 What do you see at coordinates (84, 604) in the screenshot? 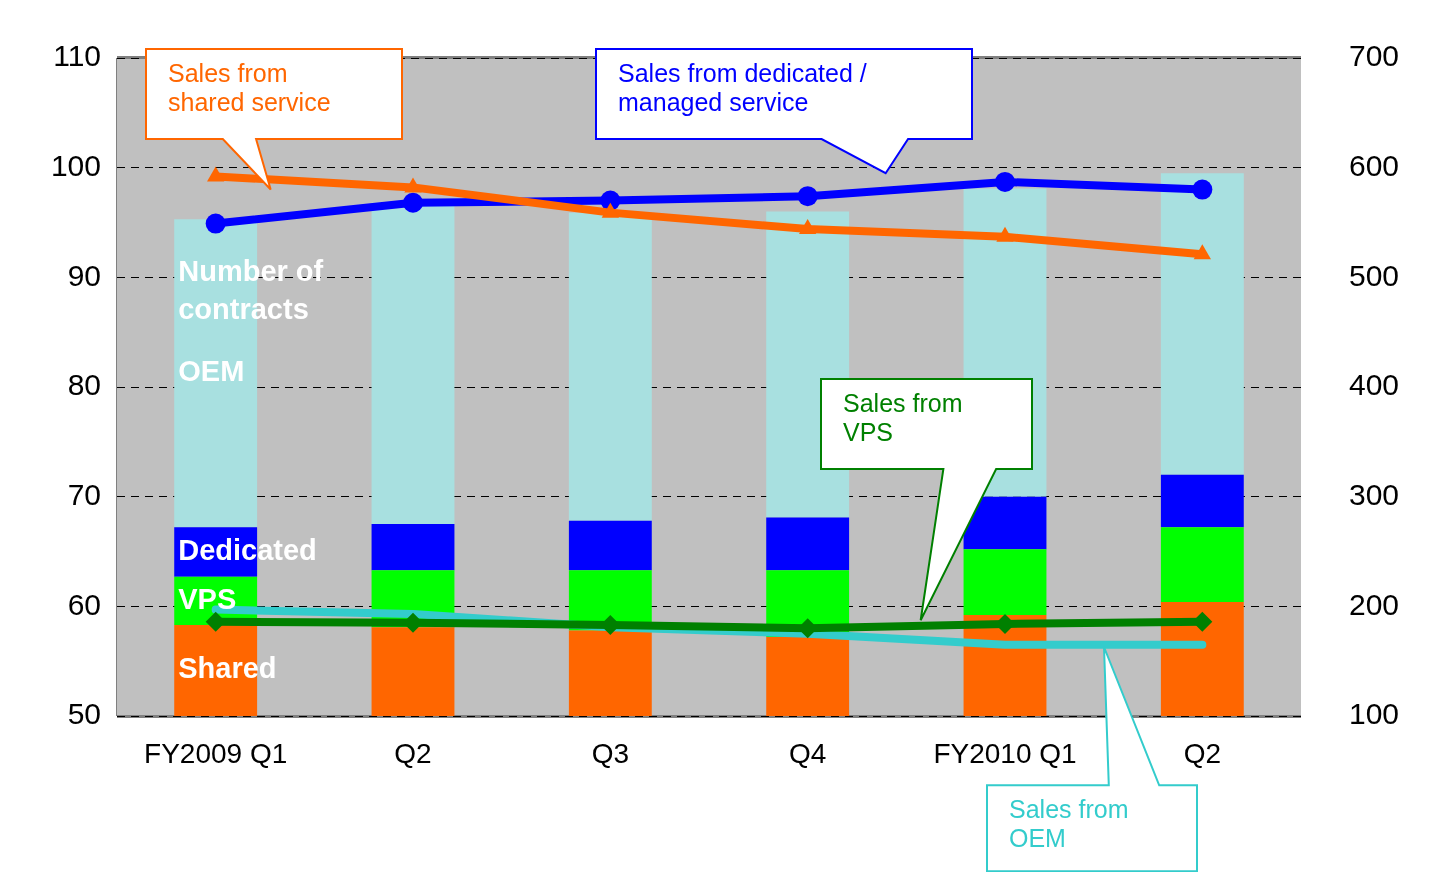
I see `y-tick-label: 60` at bounding box center [84, 604].